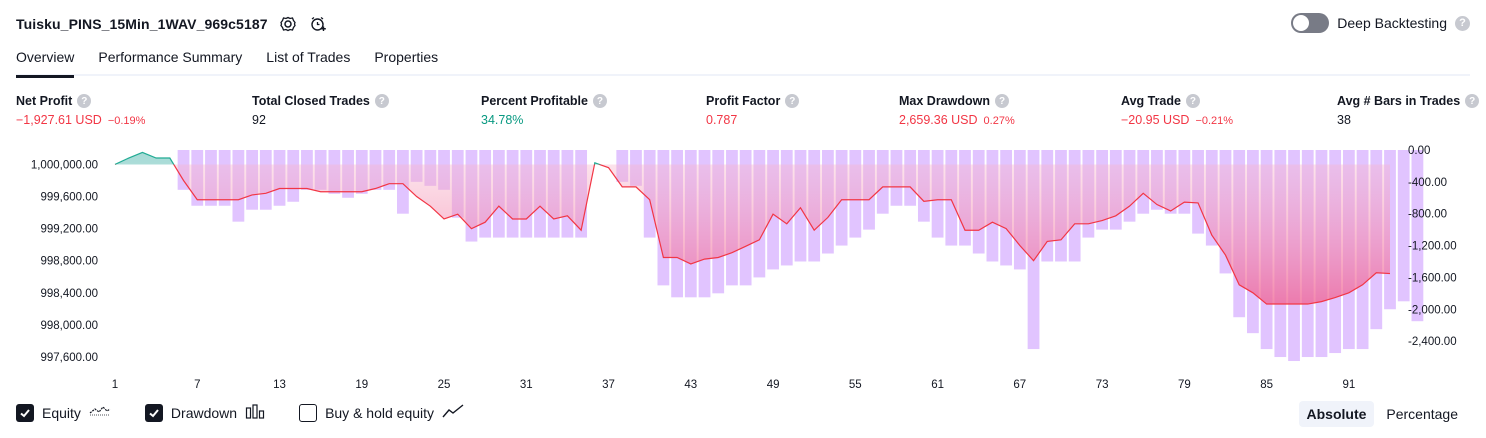 The height and width of the screenshot is (438, 1486). I want to click on strategy-header: Tuisku_PINS_15Min_1WAV_969c5187, so click(172, 24).